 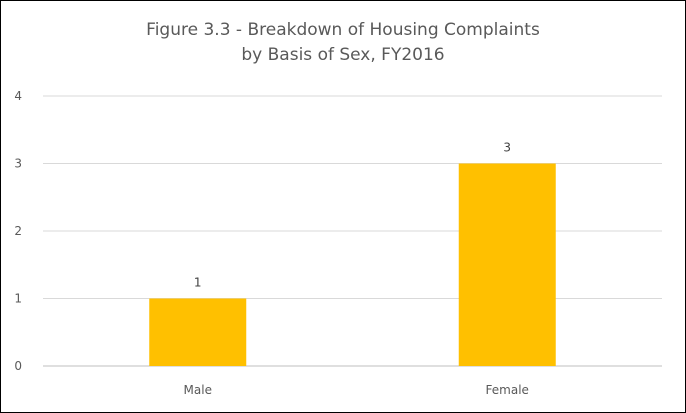 What do you see at coordinates (198, 390) in the screenshot?
I see `x-tick-label-male: Male` at bounding box center [198, 390].